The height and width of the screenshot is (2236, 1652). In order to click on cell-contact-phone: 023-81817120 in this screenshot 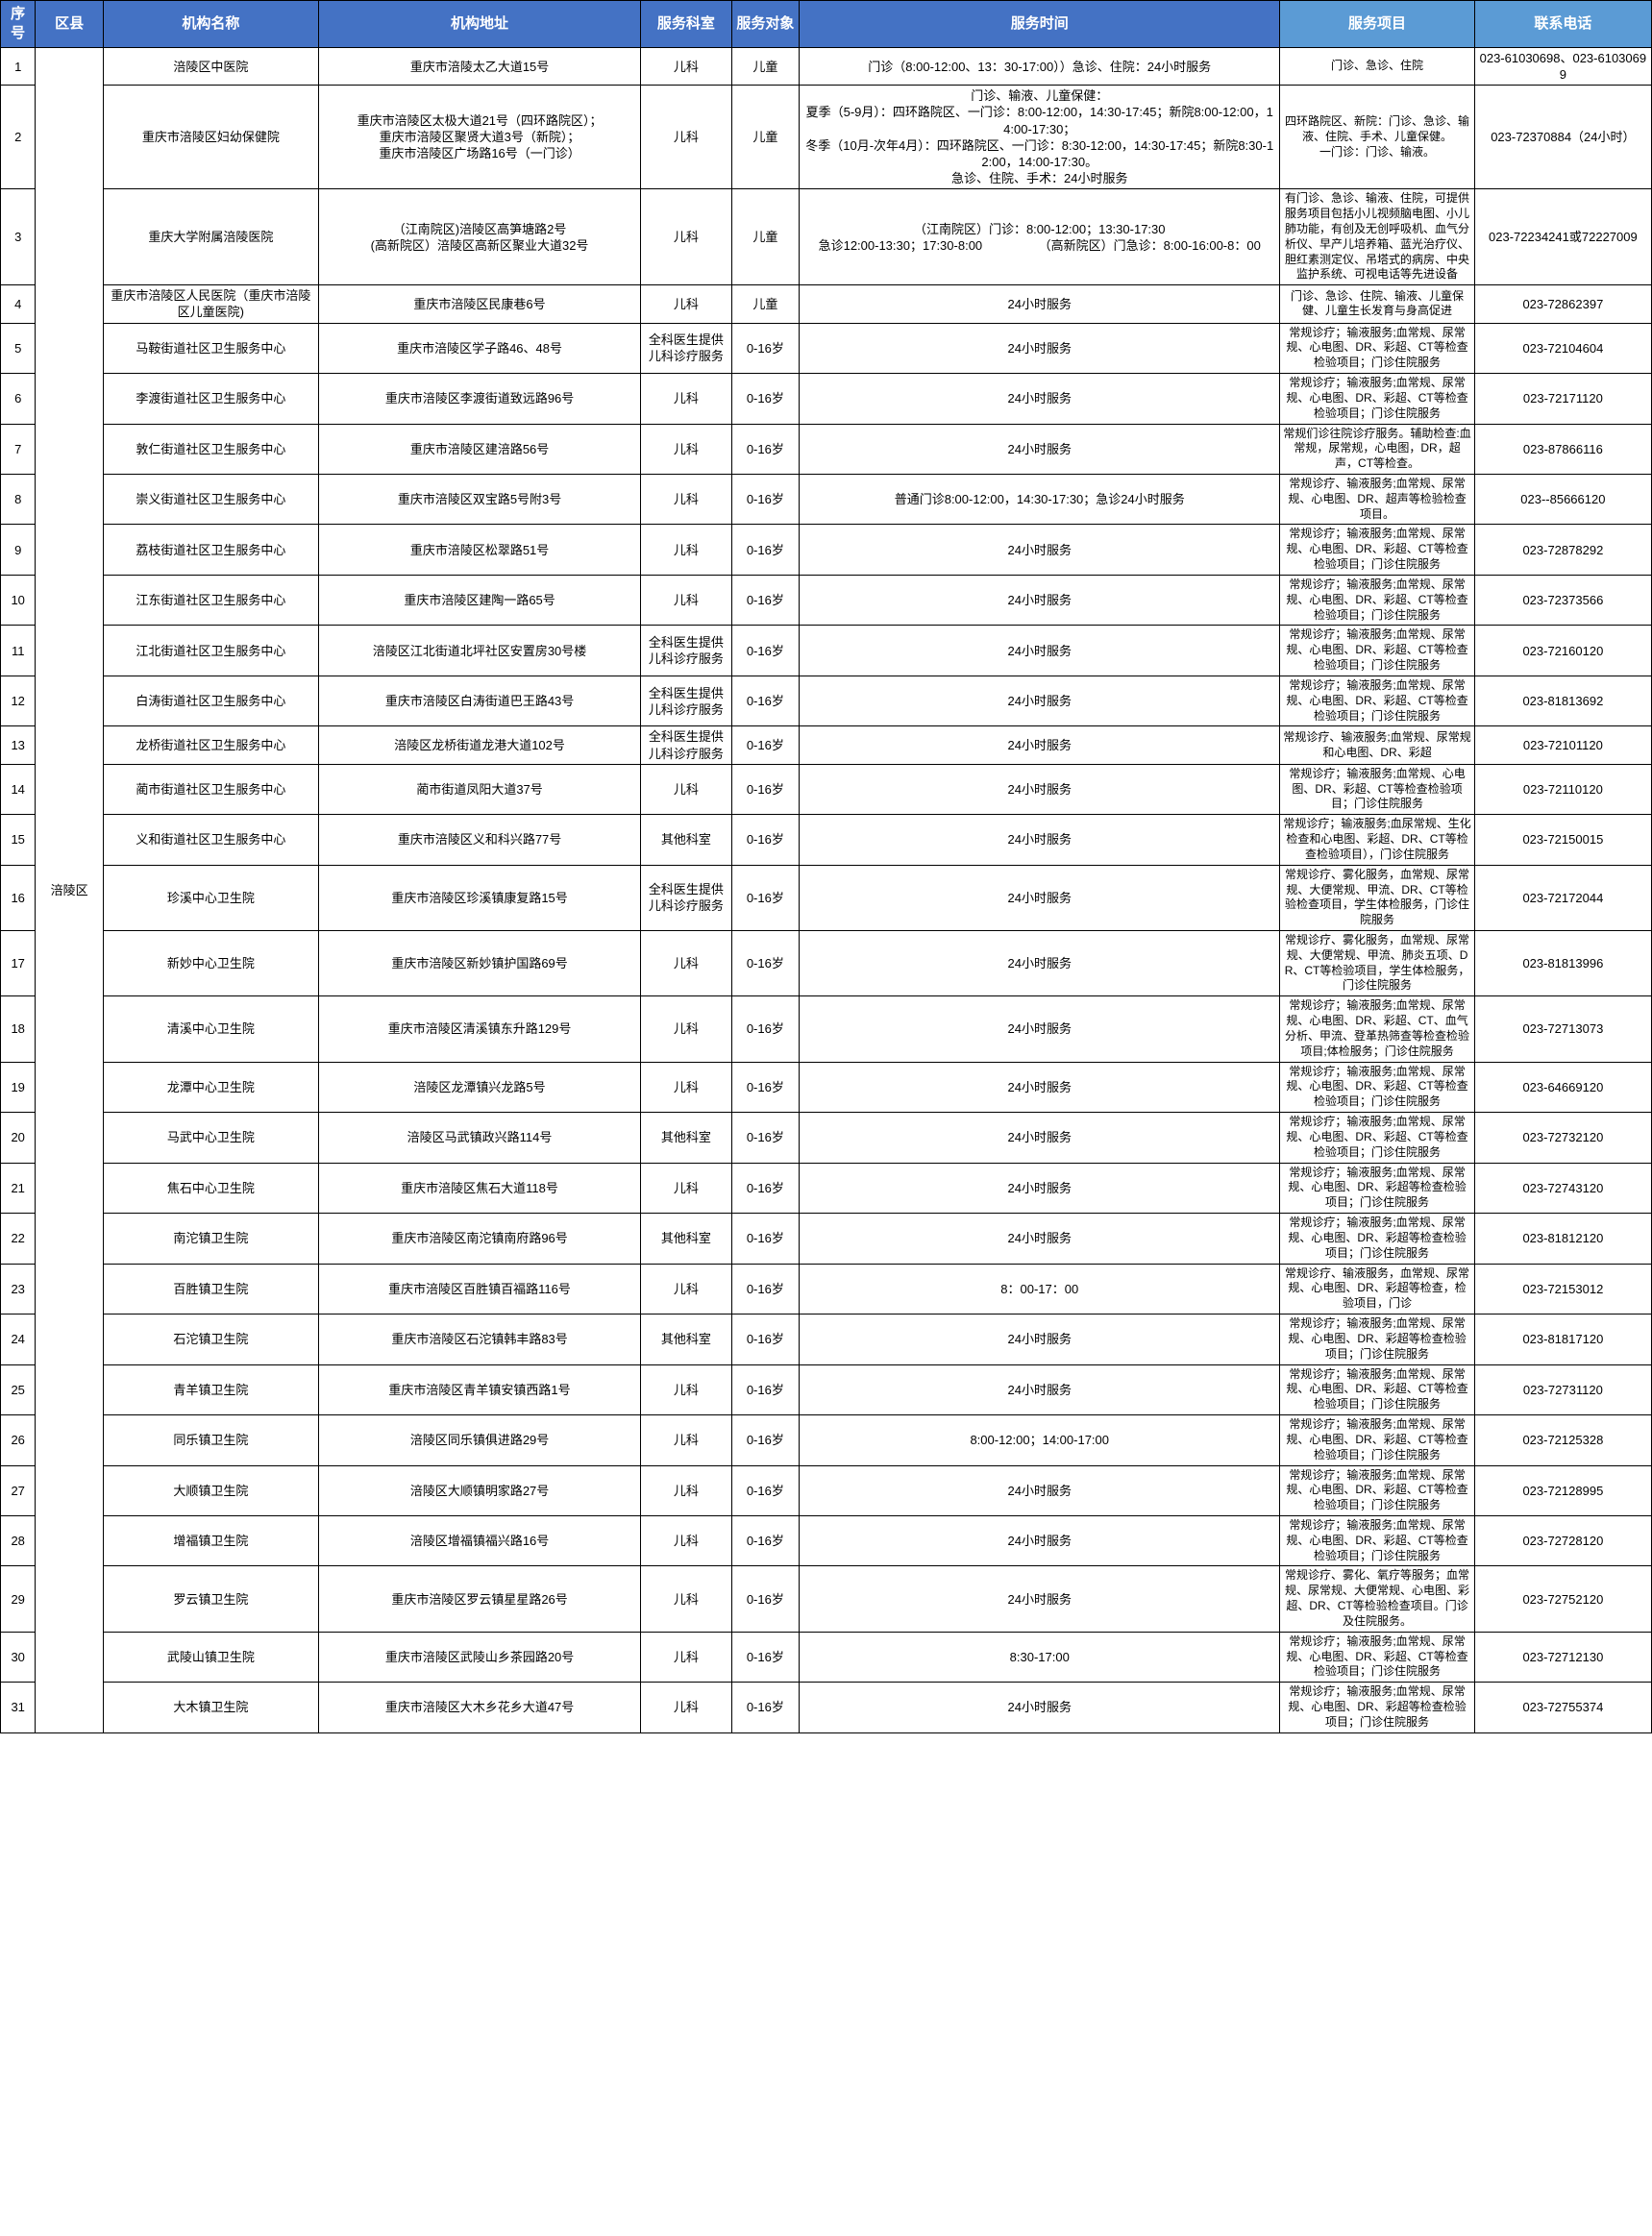, I will do `click(1562, 1340)`.